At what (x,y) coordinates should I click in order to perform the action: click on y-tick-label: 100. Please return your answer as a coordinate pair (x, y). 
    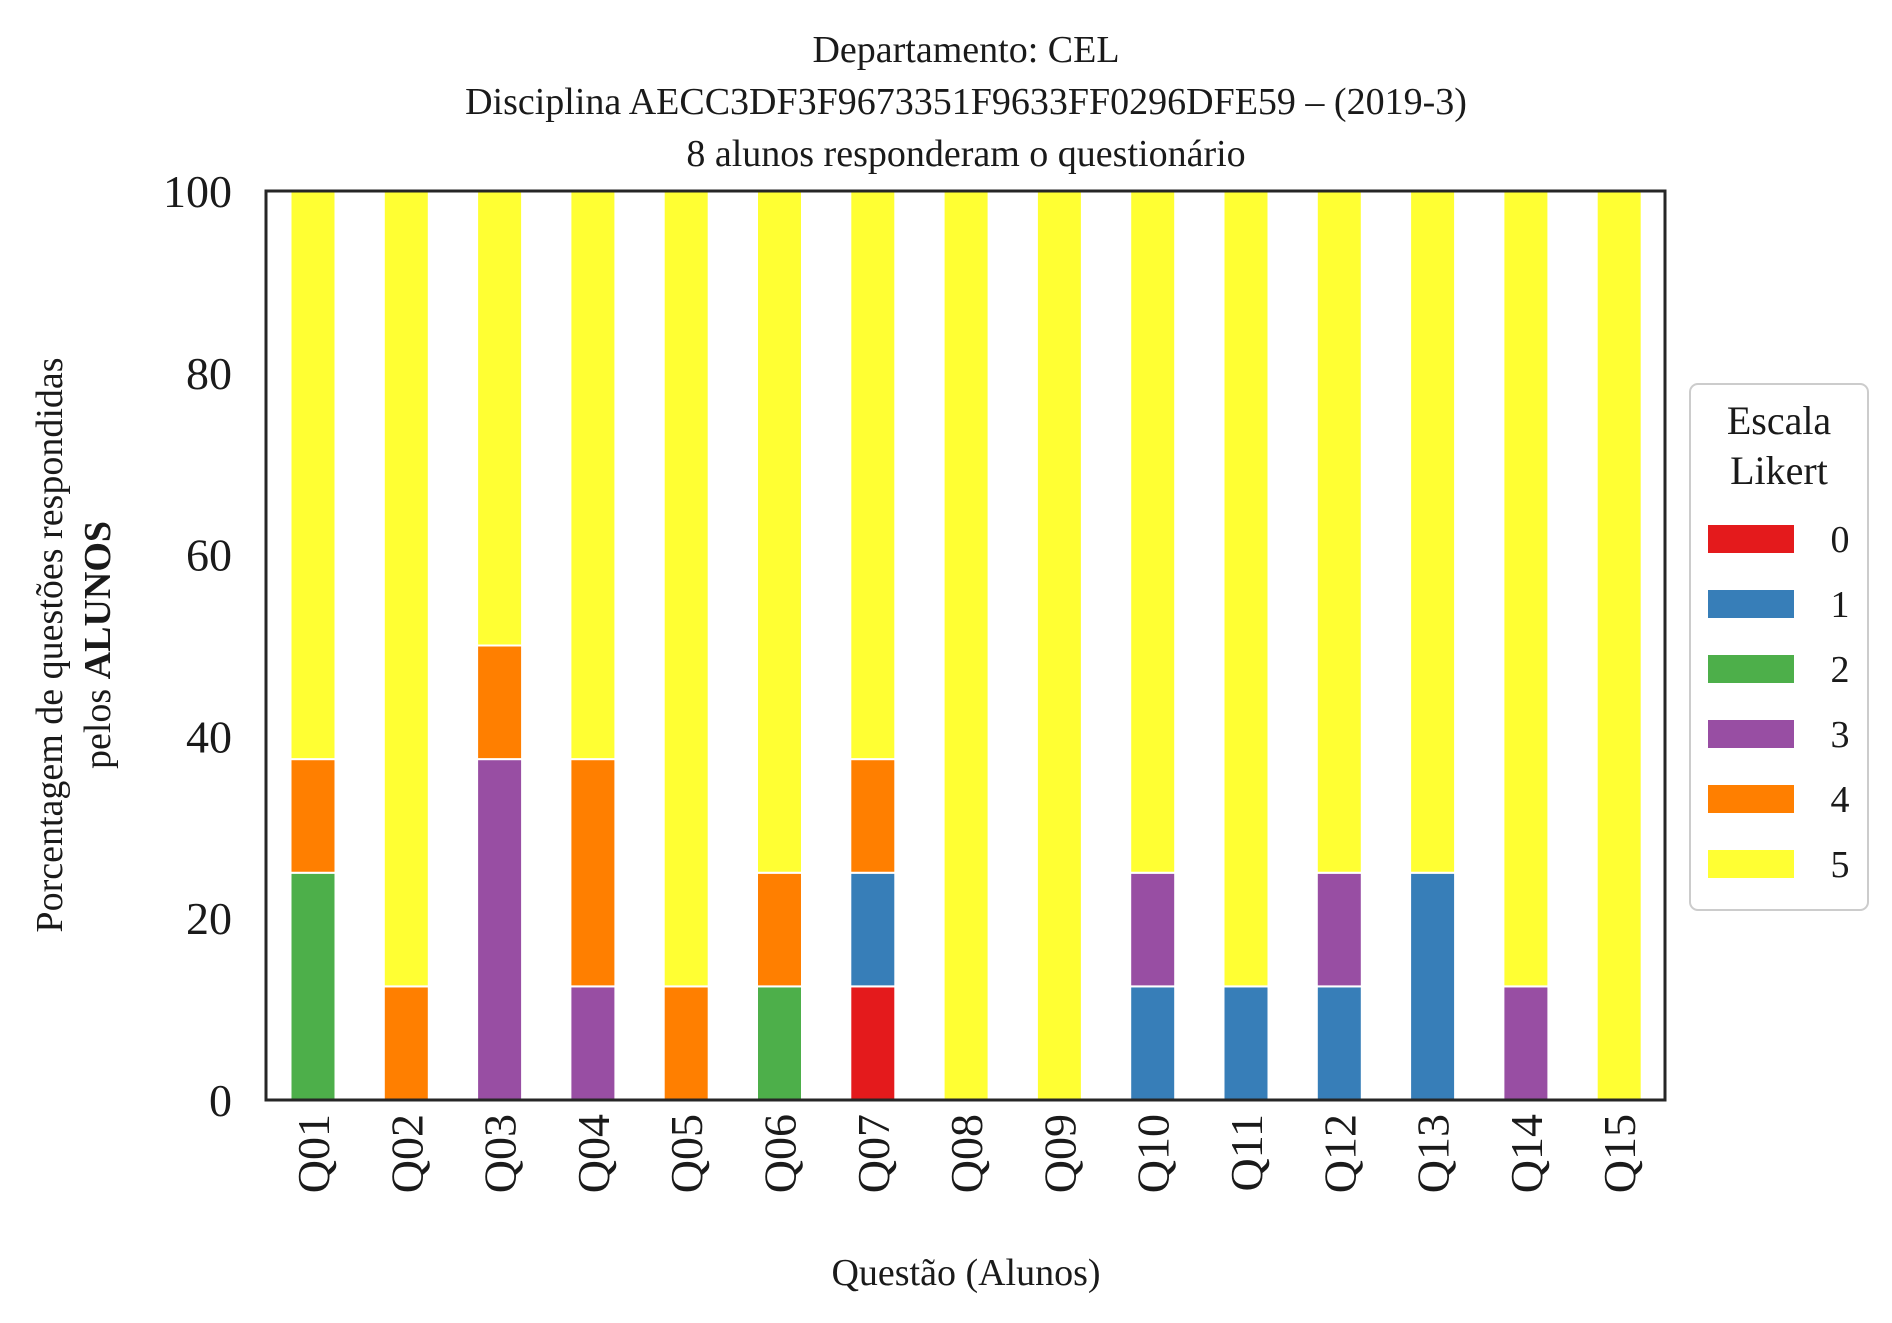
    Looking at the image, I should click on (197, 191).